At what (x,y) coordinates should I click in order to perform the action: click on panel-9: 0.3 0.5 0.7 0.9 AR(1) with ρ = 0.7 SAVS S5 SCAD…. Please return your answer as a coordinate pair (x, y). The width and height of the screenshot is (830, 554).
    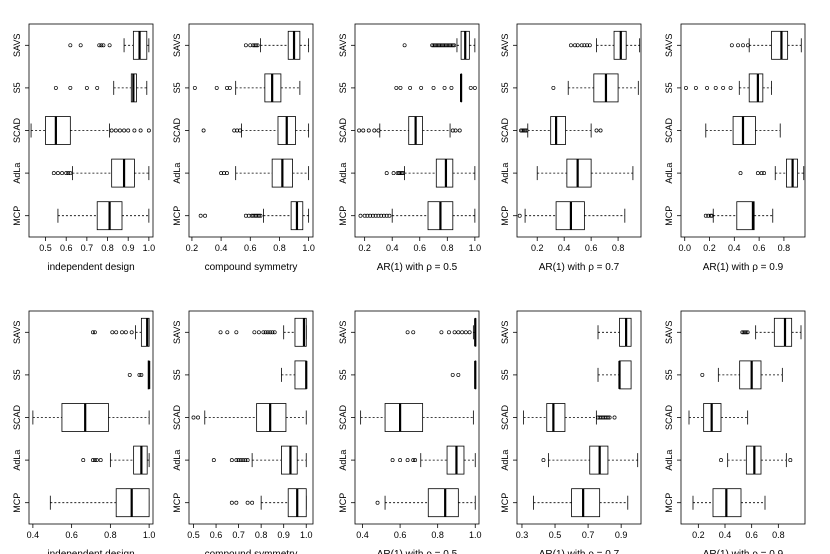
    Looking at the image, I should click on (571, 432).